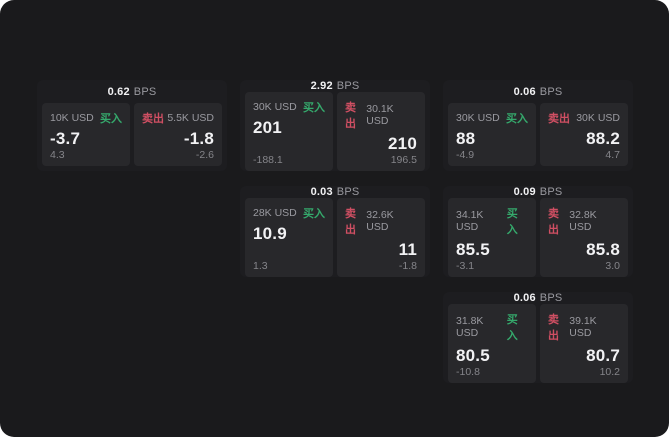  What do you see at coordinates (380, 221) in the screenshot?
I see `sell-size: 32.6K USD` at bounding box center [380, 221].